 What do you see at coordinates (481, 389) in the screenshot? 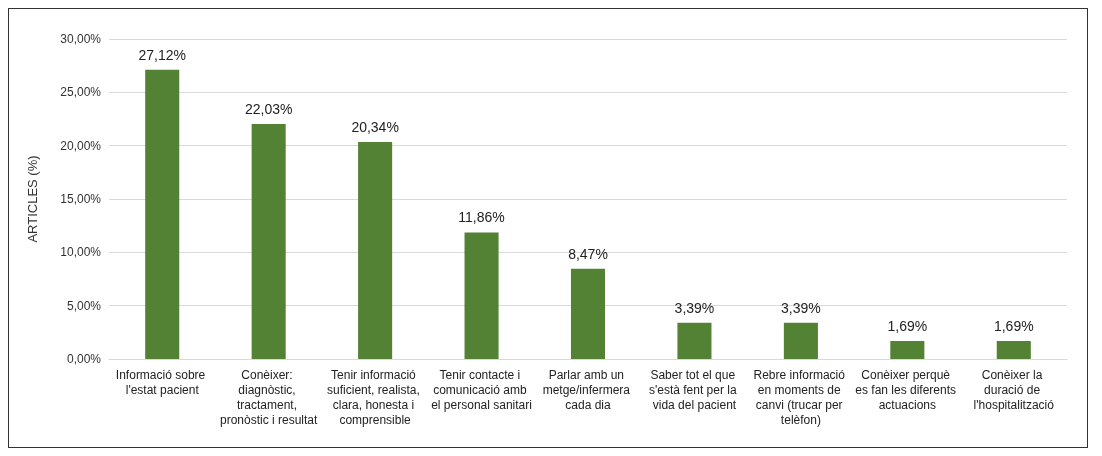
I see `x-tick-label: Tenir contacte i comunicació amb el personal sanitari` at bounding box center [481, 389].